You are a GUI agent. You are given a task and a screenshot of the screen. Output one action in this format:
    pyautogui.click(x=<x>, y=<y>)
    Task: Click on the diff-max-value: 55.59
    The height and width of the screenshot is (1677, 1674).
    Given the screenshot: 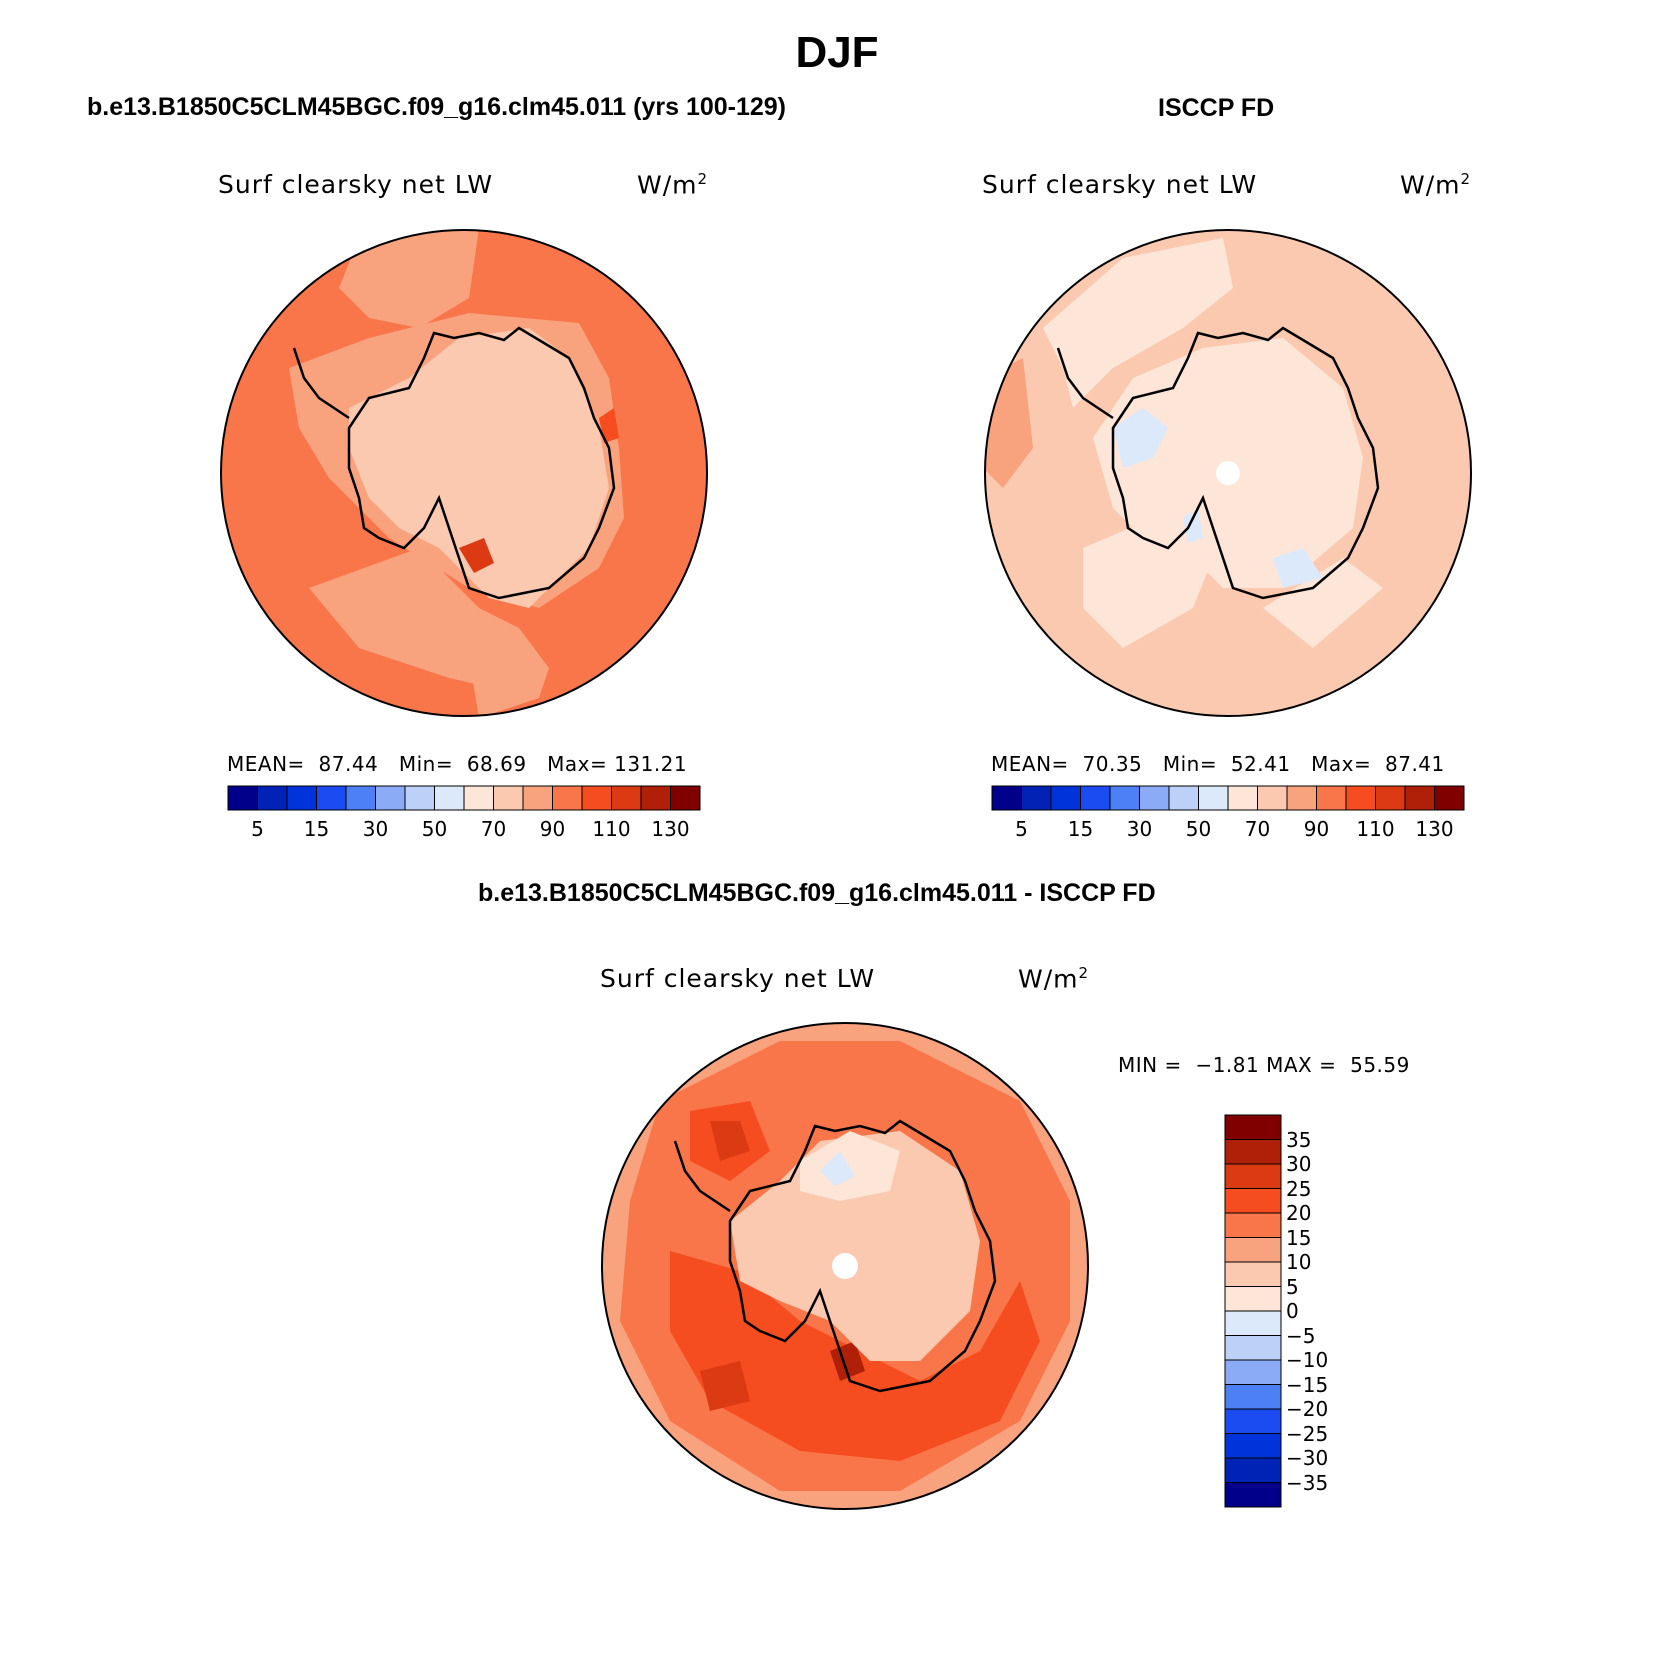 What is the action you would take?
    pyautogui.click(x=1380, y=1065)
    